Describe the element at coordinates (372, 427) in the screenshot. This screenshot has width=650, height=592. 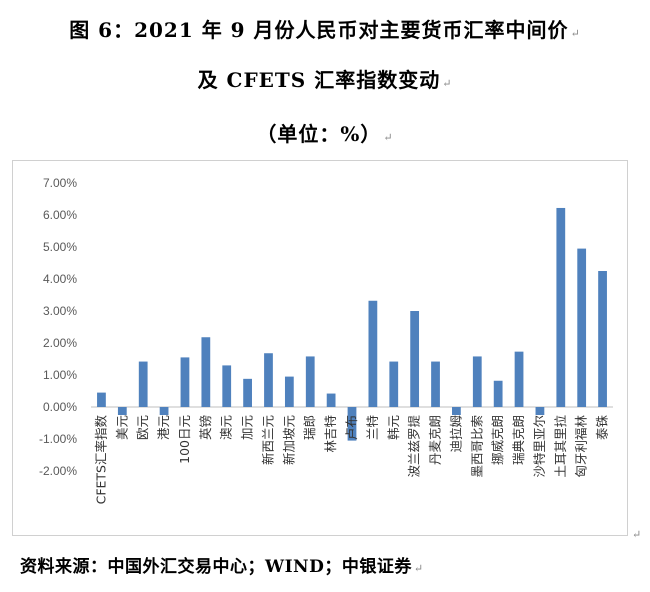
I see `category-label: 兰特` at that location.